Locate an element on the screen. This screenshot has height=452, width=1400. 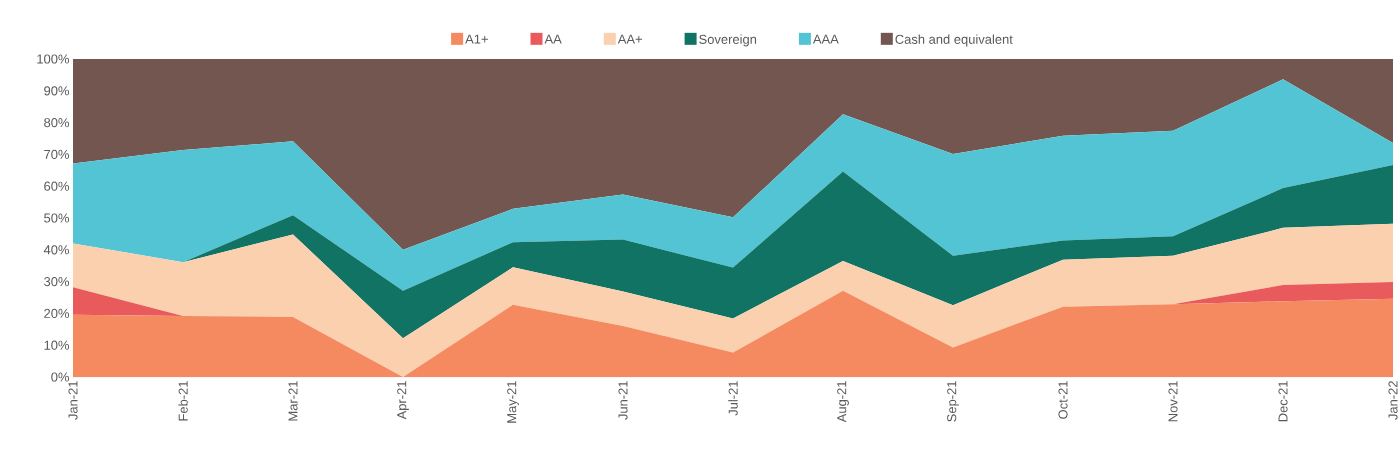
y-tick-label: 80% is located at coordinates (57, 123).